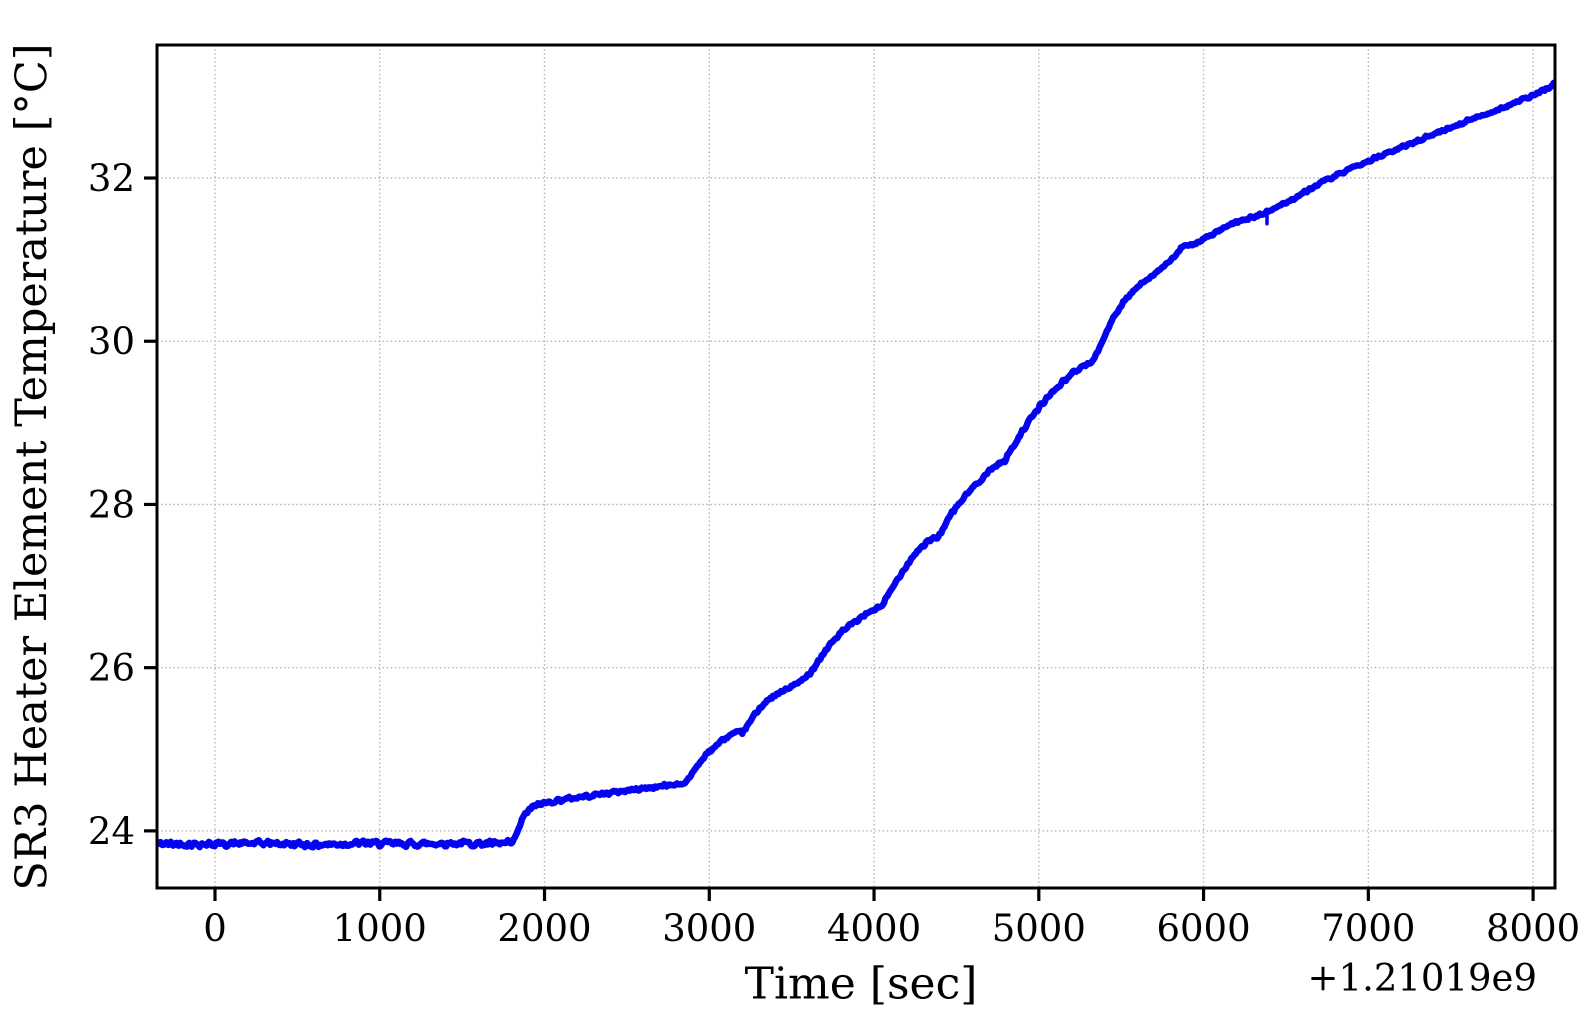 This screenshot has height=1028, width=1596. What do you see at coordinates (1203, 928) in the screenshot?
I see `x-tick-label: 6000` at bounding box center [1203, 928].